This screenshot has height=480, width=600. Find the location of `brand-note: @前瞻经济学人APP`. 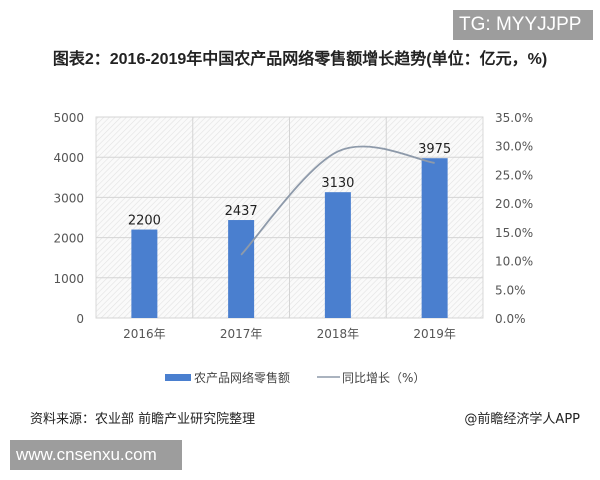

brand-note: @前瞻经济学人APP is located at coordinates (522, 419).